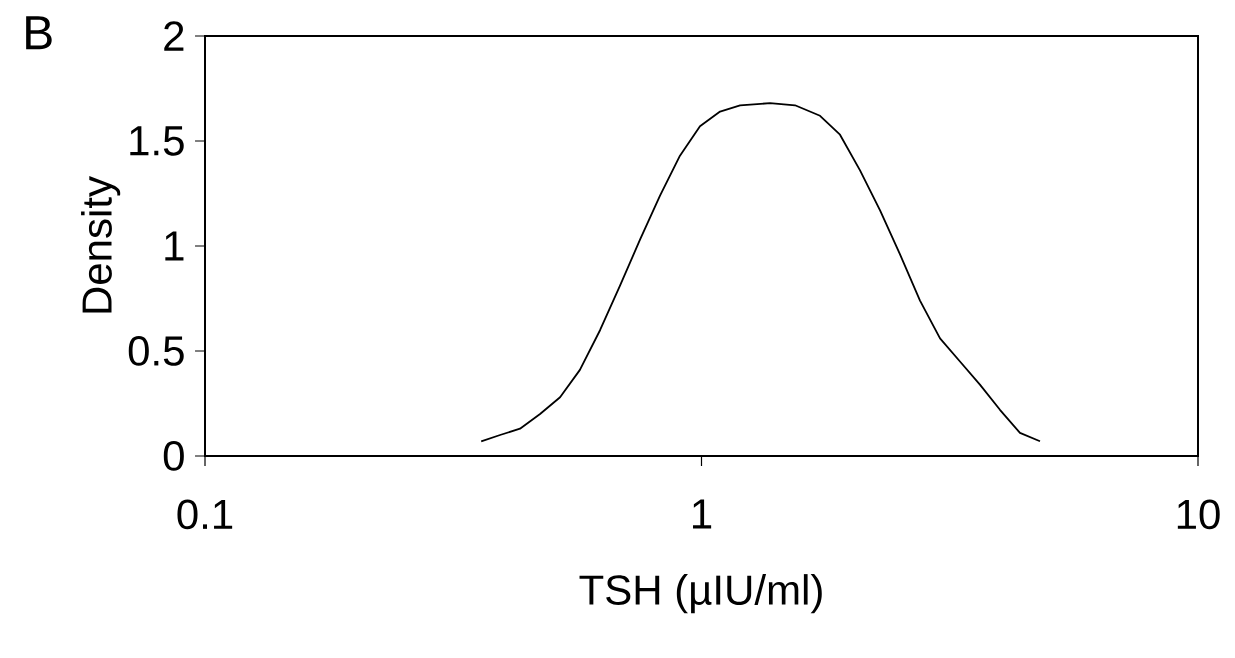 The width and height of the screenshot is (1235, 658). Describe the element at coordinates (700, 594) in the screenshot. I see `x-axis-title: TSH (µIU/ml)` at that location.